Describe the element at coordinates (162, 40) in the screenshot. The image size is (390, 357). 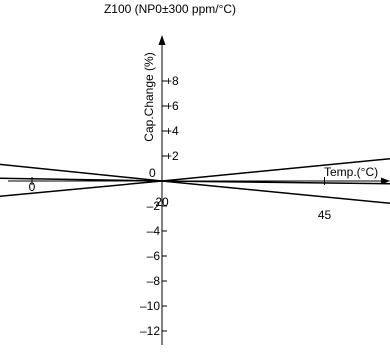
I see `y-axis-arrow` at that location.